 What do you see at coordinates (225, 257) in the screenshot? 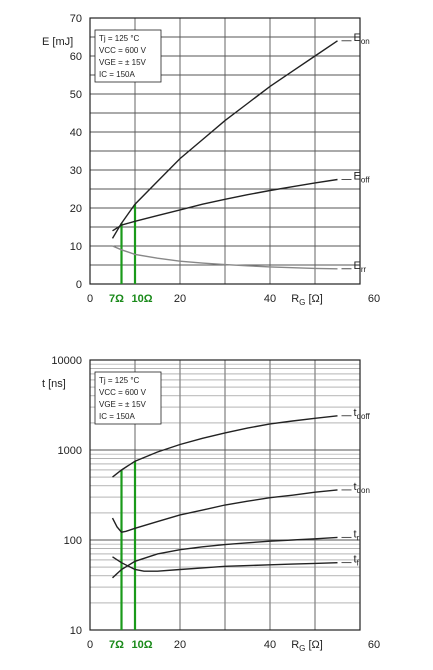
I see `series-line-err` at bounding box center [225, 257].